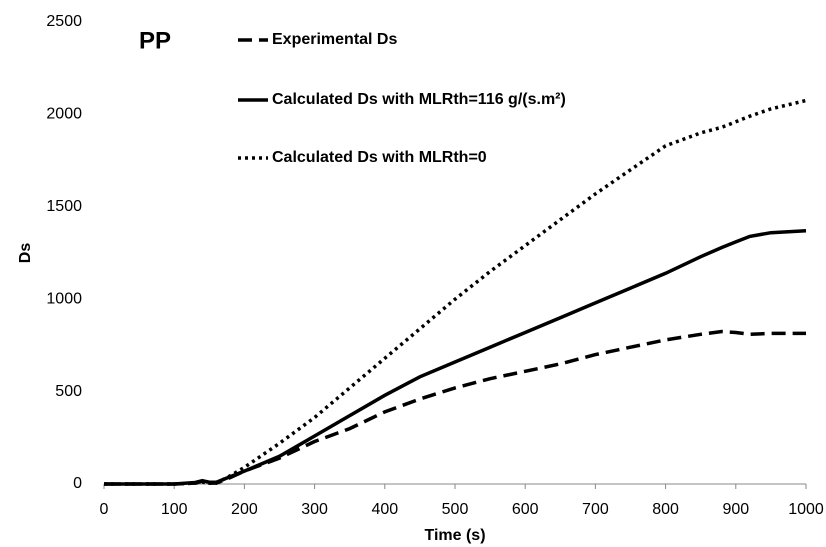  I want to click on legend-label: Calculated Ds with MLRth=0, so click(379, 157).